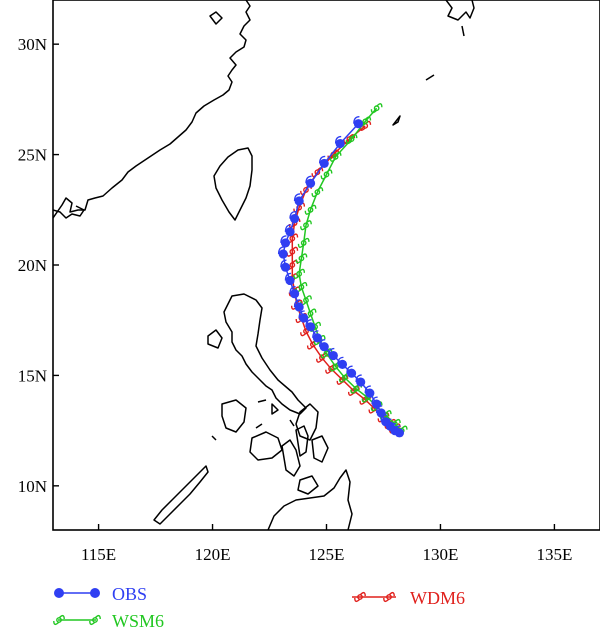  I want to click on y-tick-label: 20N, so click(32, 265).